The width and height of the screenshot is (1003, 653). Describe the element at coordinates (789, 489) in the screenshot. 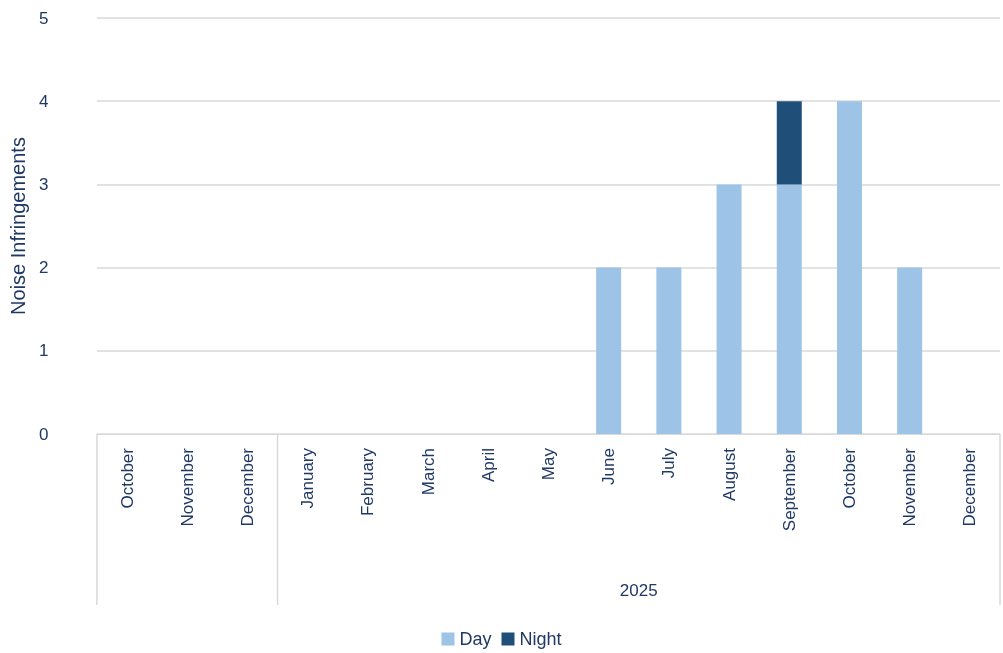

I see `x-tick-label: September` at that location.